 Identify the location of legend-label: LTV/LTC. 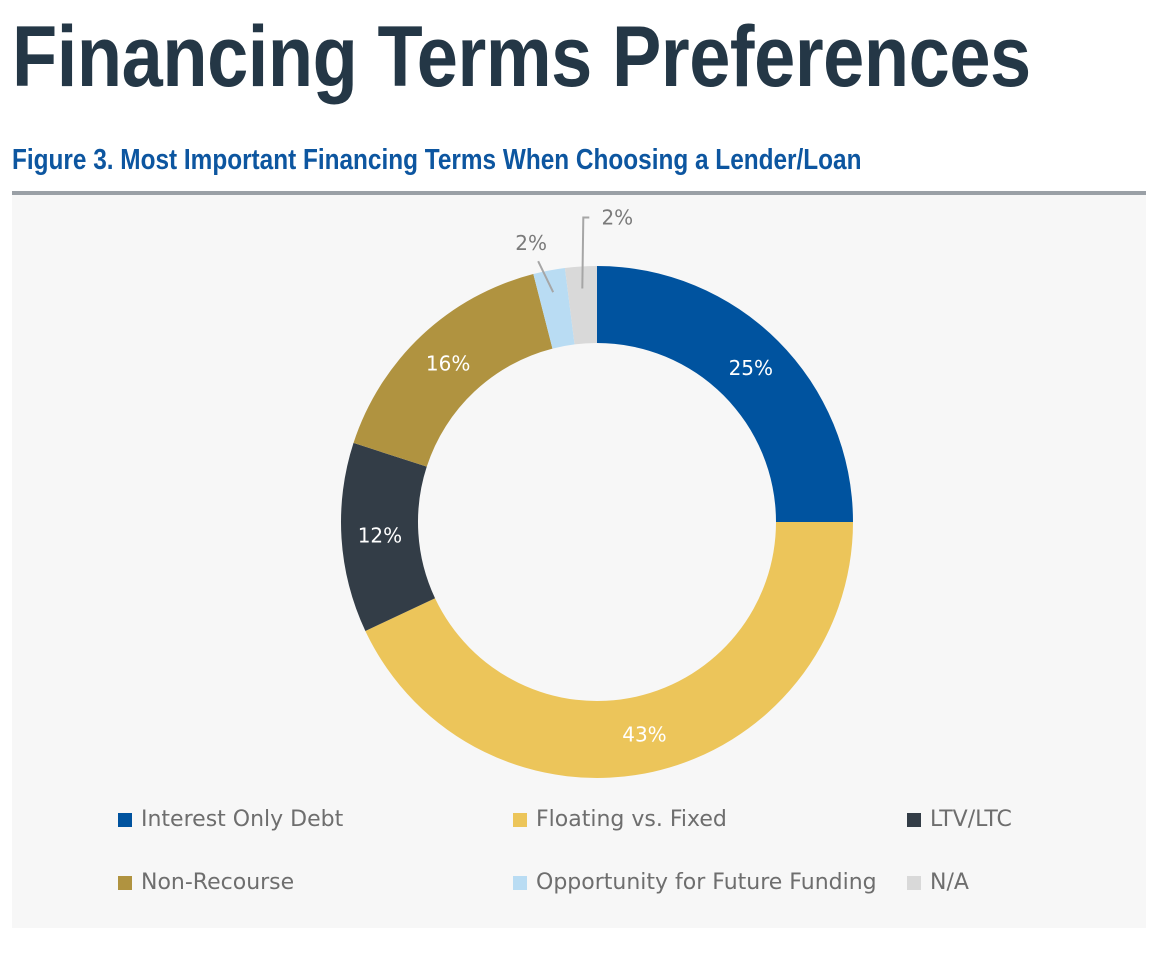
(971, 819).